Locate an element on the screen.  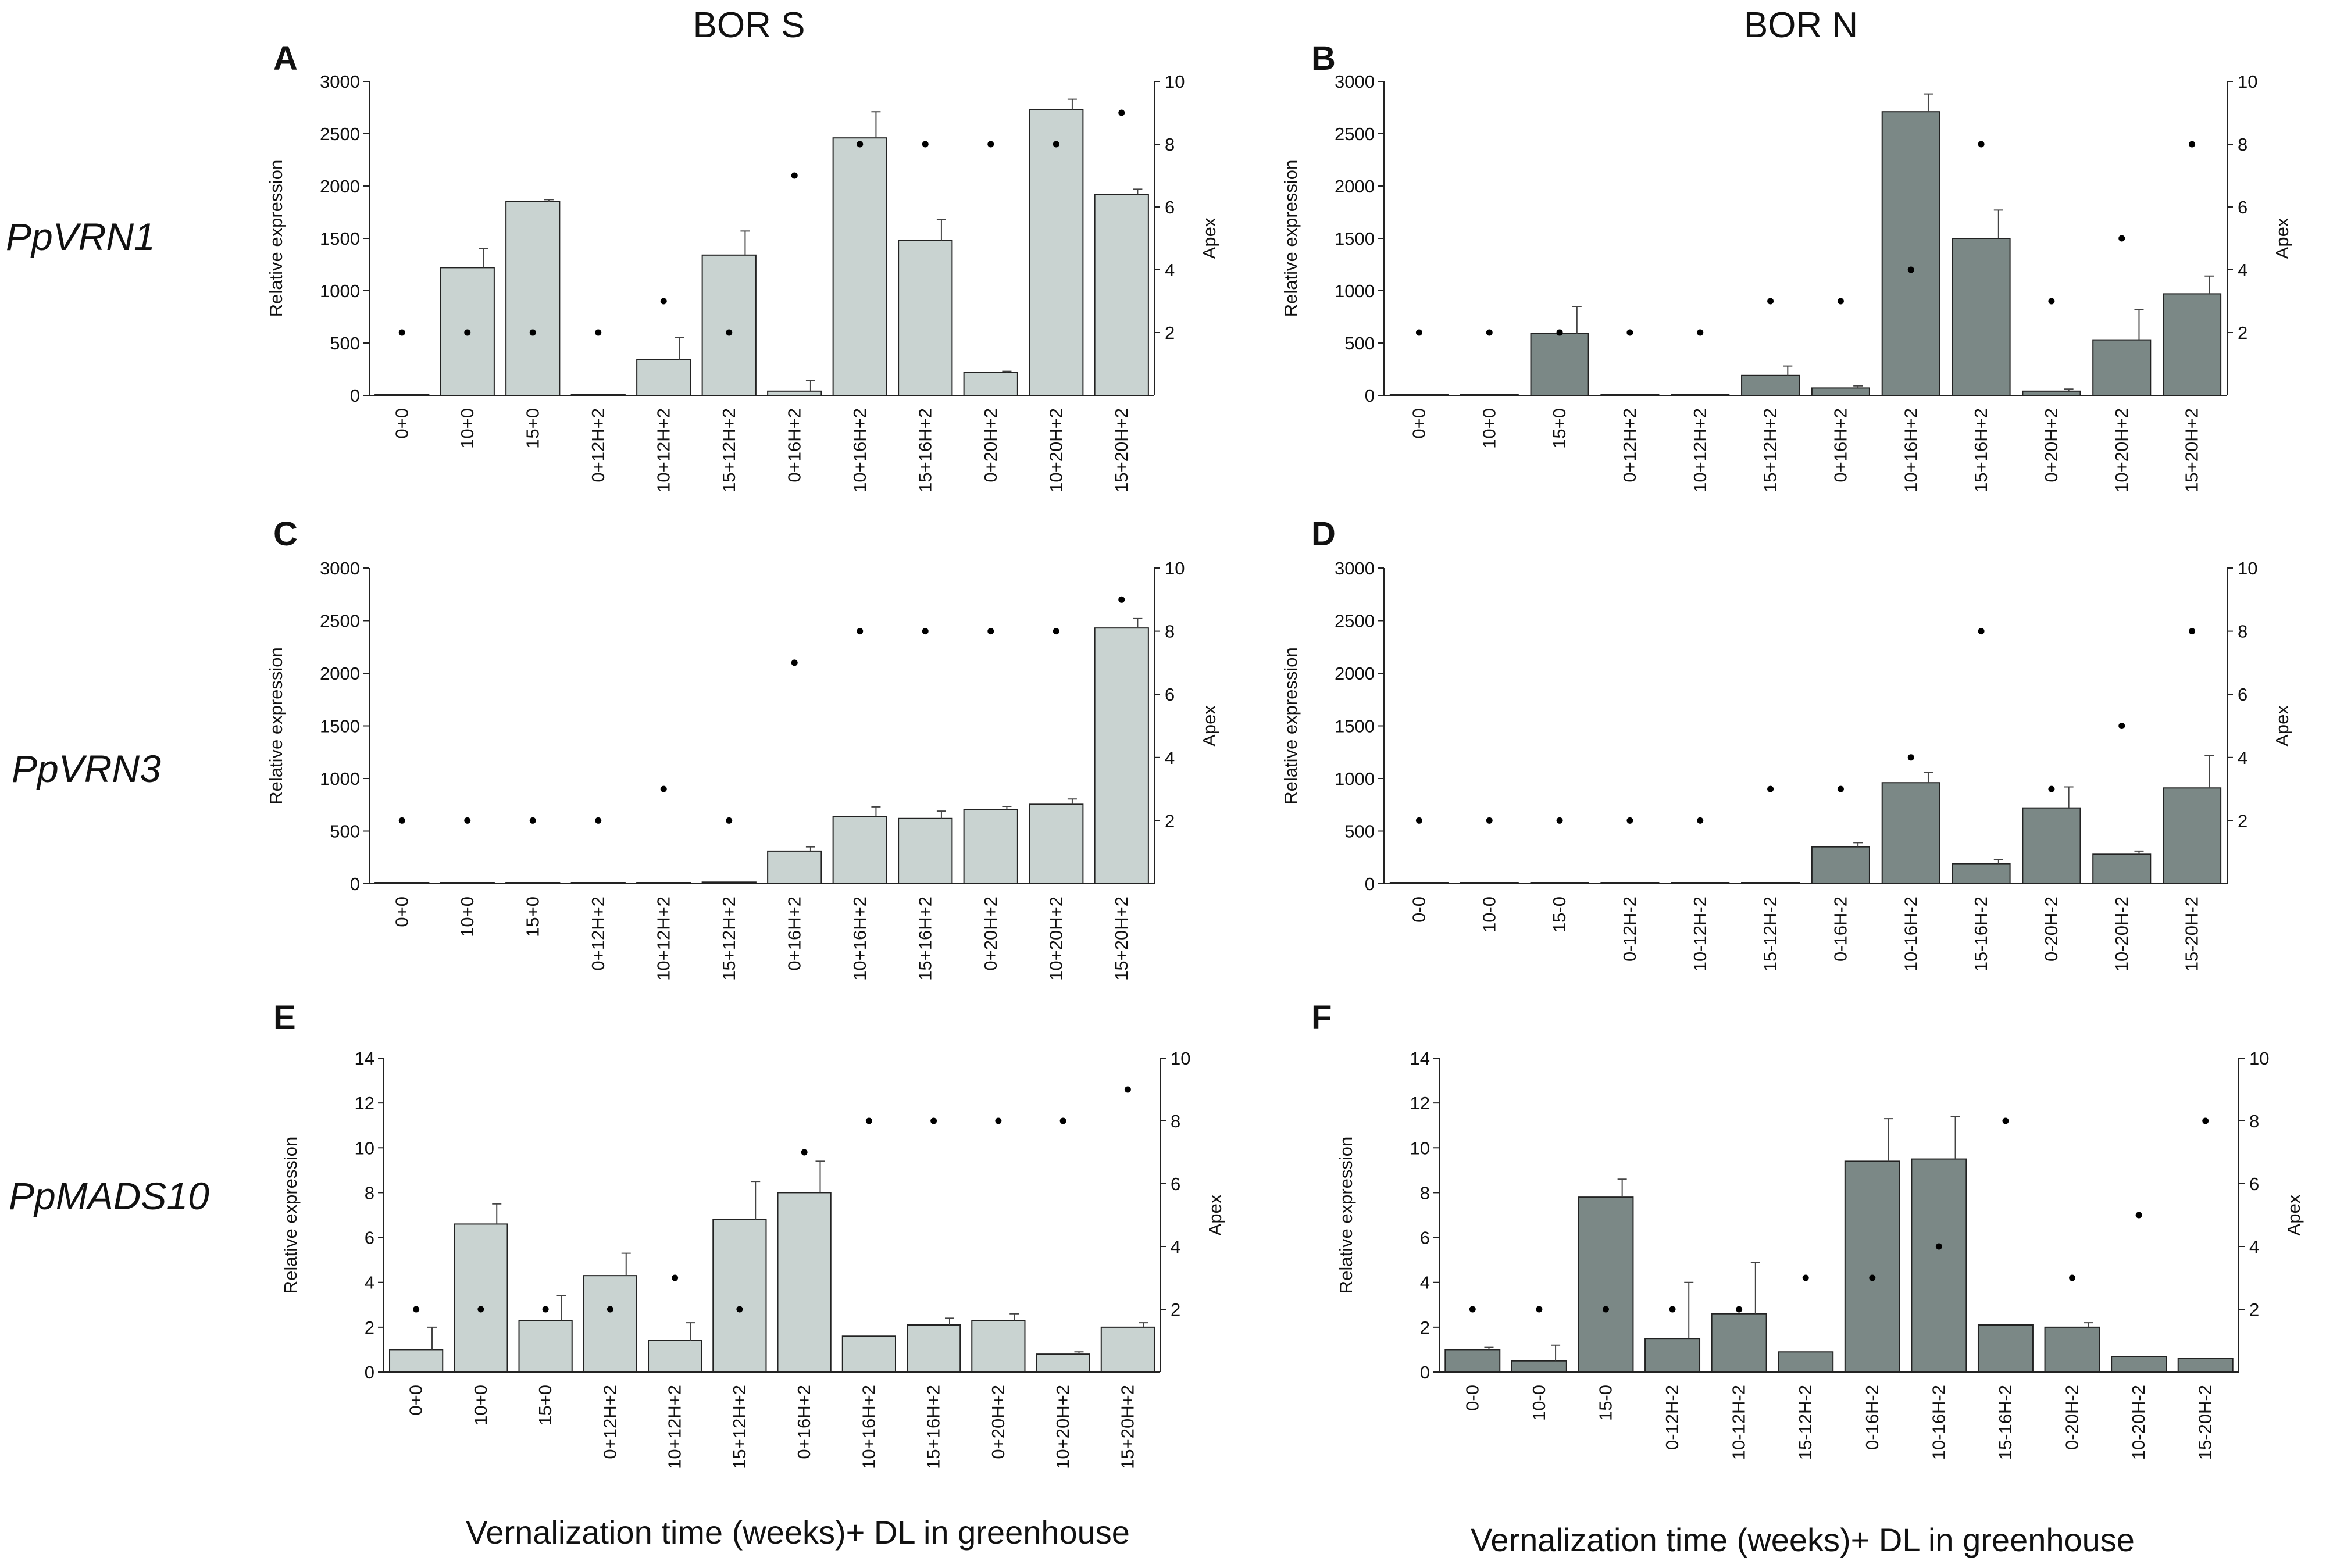
x-category-label: 15-12H-2 is located at coordinates (1805, 1422).